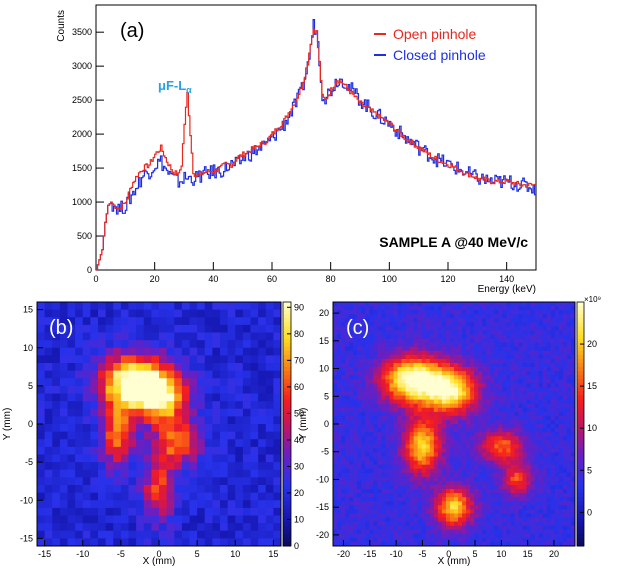  I want to click on y-tick-label: 10, so click(324, 369).